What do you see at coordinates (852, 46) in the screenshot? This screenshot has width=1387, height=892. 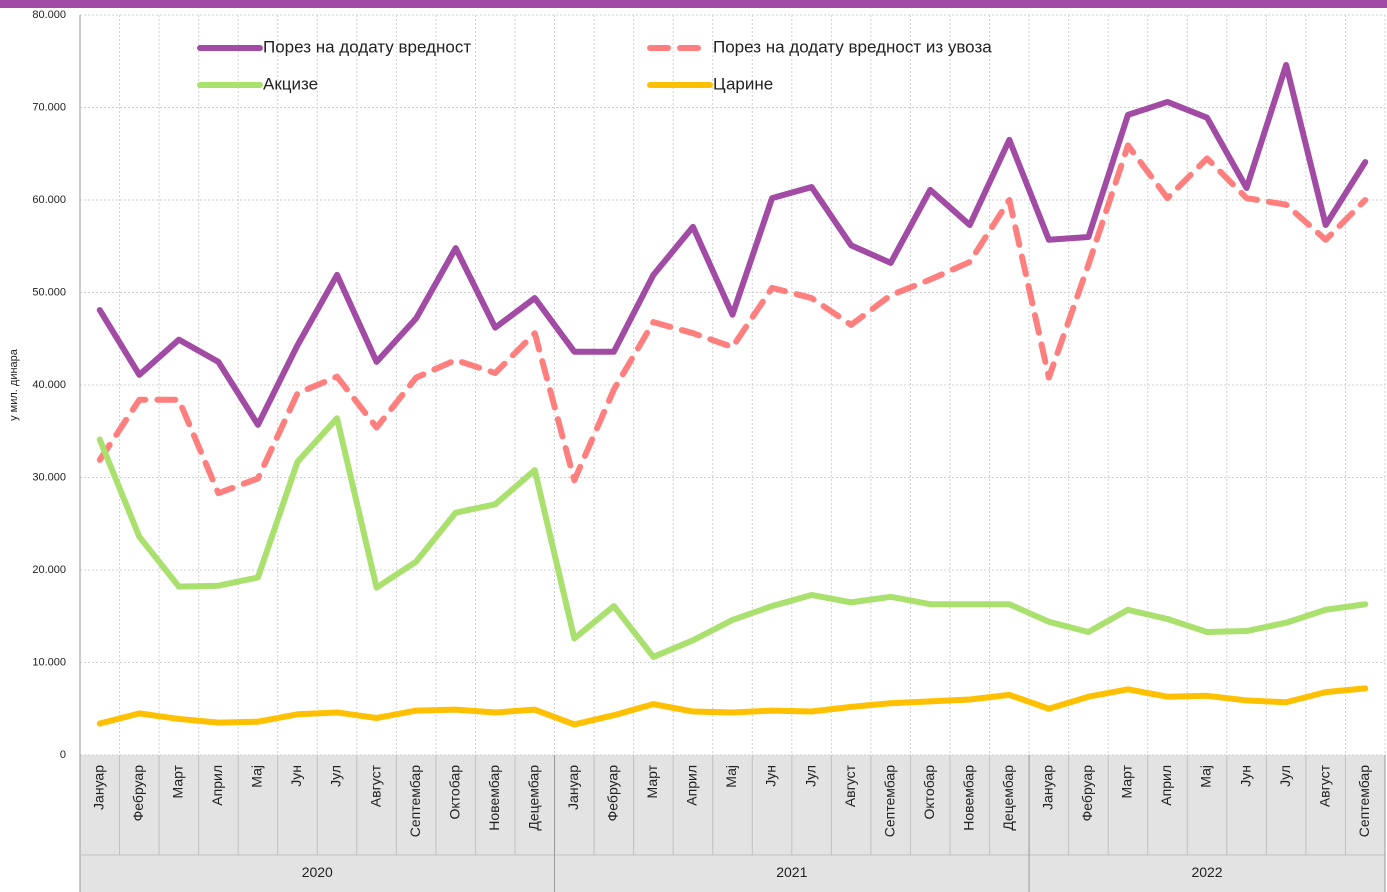 I see `legend-label: Порез на додату вредност из увоза` at bounding box center [852, 46].